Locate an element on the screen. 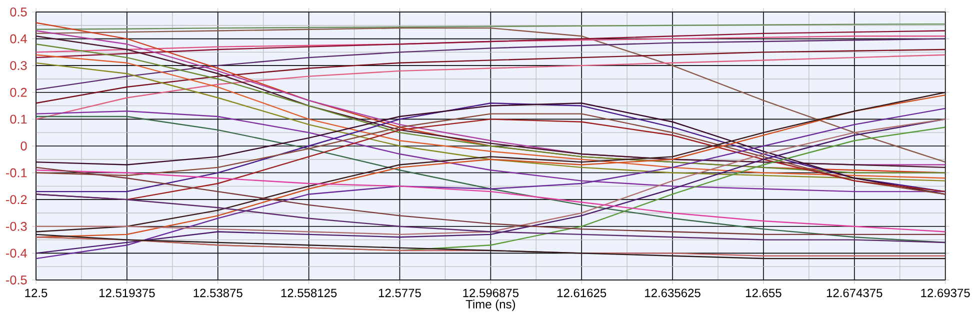 Image resolution: width=974 pixels, height=324 pixels. x-tick-label: 12.655 is located at coordinates (764, 293).